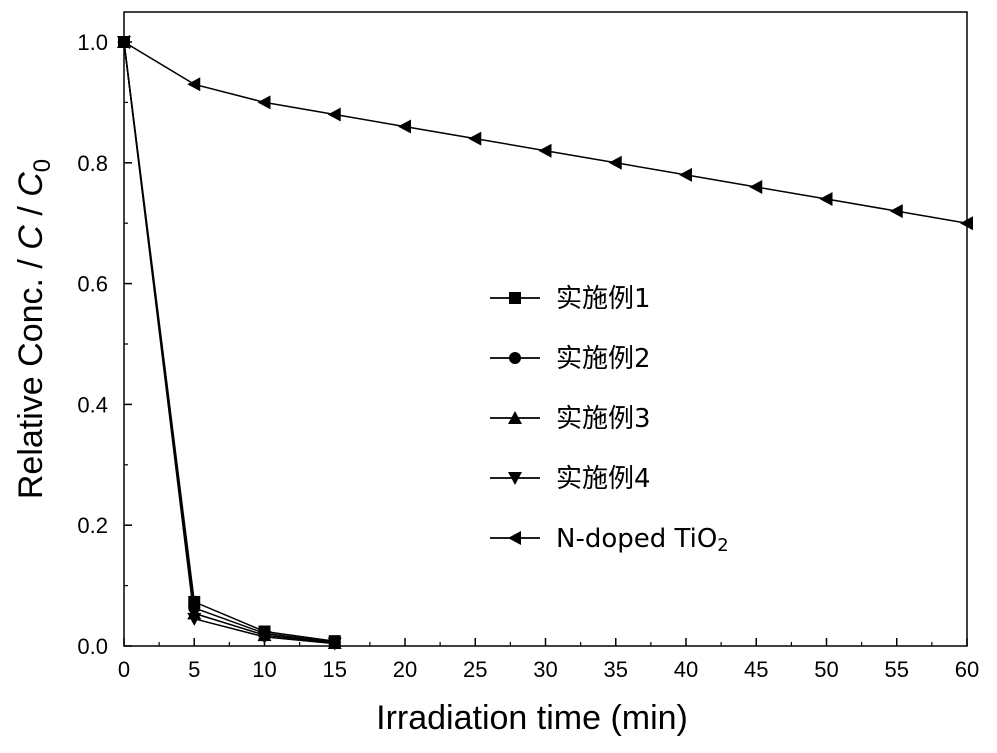  Describe the element at coordinates (335, 669) in the screenshot. I see `x-tick-label: 15` at that location.